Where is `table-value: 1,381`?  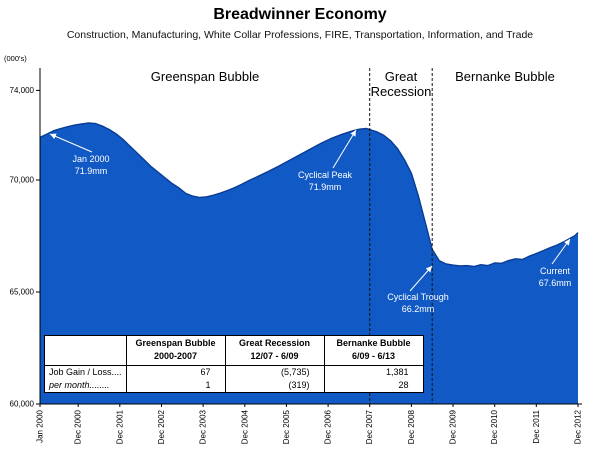 table-value: 1,381 is located at coordinates (373, 372).